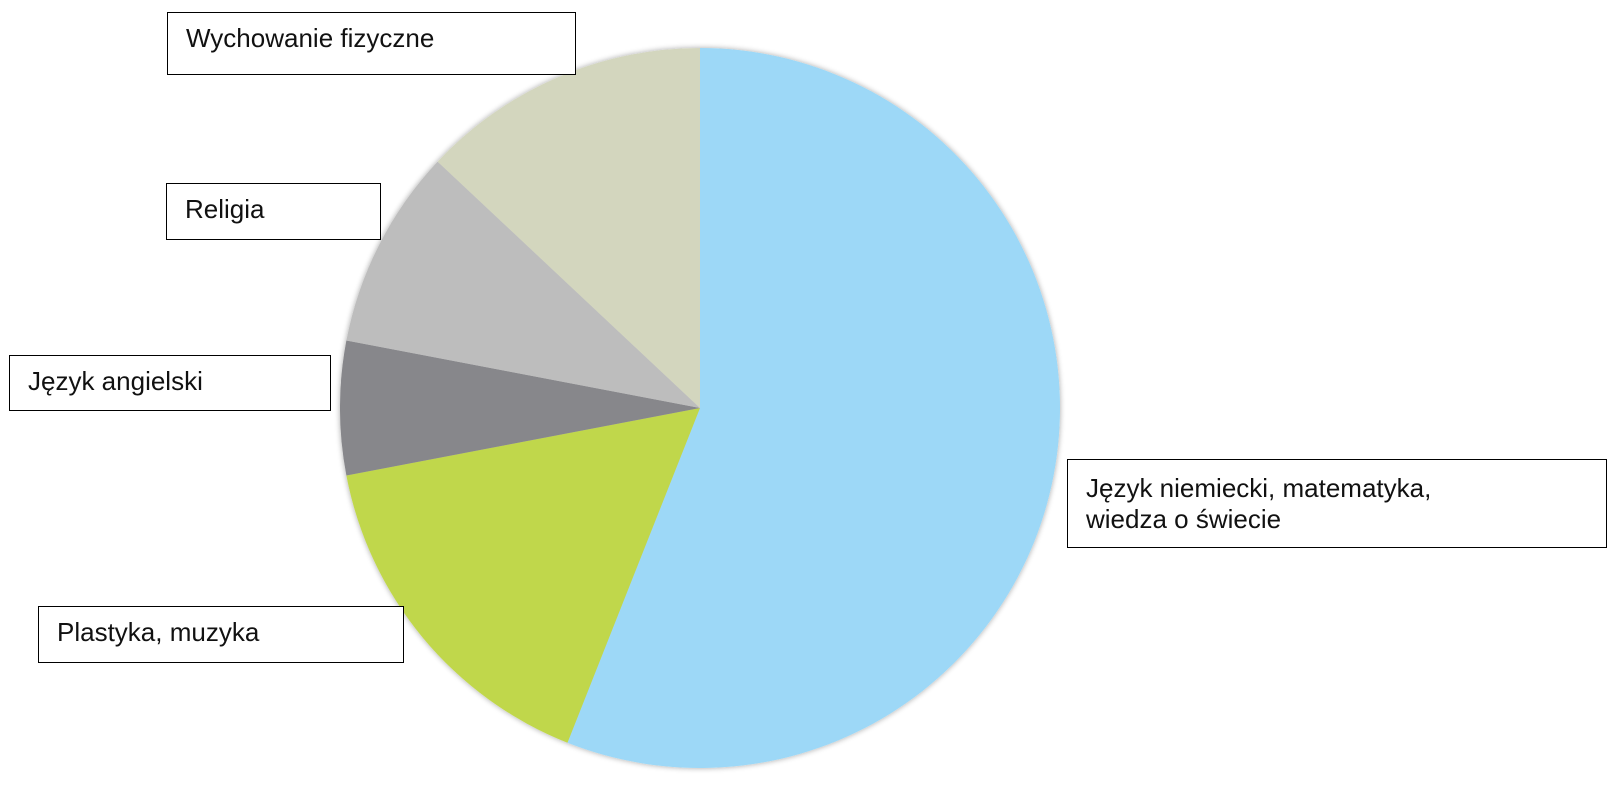 The height and width of the screenshot is (791, 1609). What do you see at coordinates (170, 383) in the screenshot?
I see `slice-label-jezyk-angielski: Język angielski` at bounding box center [170, 383].